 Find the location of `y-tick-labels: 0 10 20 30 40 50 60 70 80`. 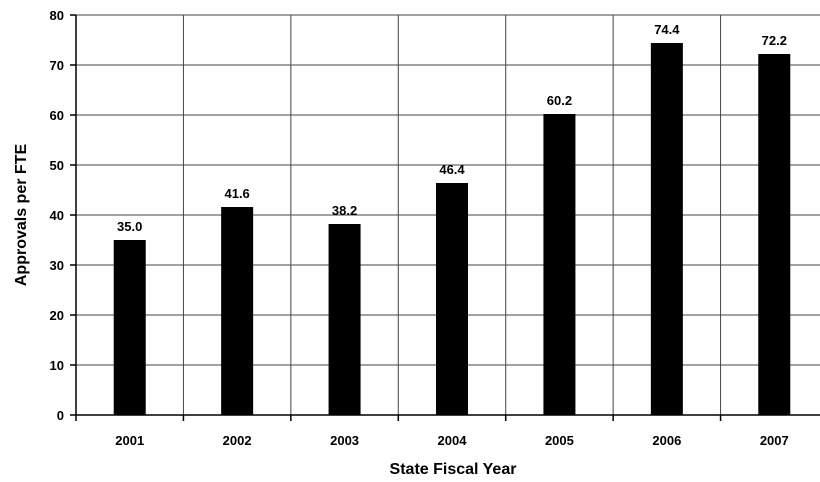

y-tick-labels: 0 10 20 30 40 50 60 70 80 is located at coordinates (57, 215).